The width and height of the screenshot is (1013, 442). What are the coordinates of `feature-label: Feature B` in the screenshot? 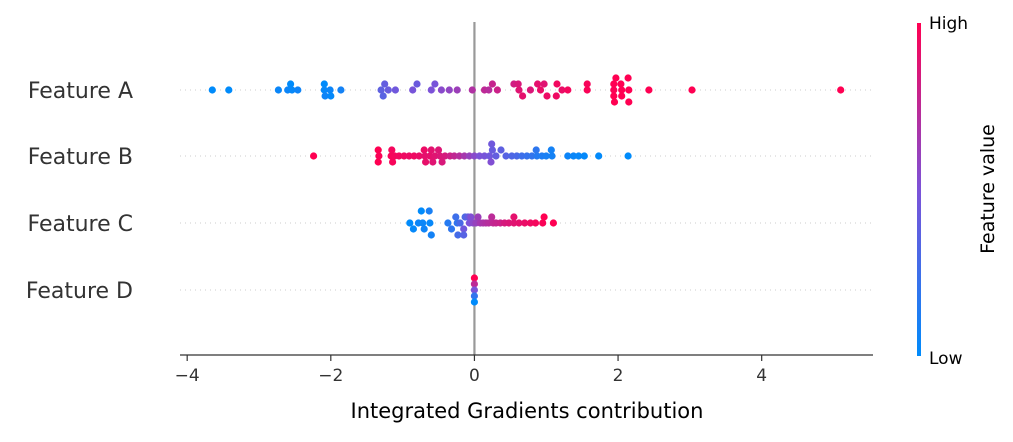 It's located at (80, 157).